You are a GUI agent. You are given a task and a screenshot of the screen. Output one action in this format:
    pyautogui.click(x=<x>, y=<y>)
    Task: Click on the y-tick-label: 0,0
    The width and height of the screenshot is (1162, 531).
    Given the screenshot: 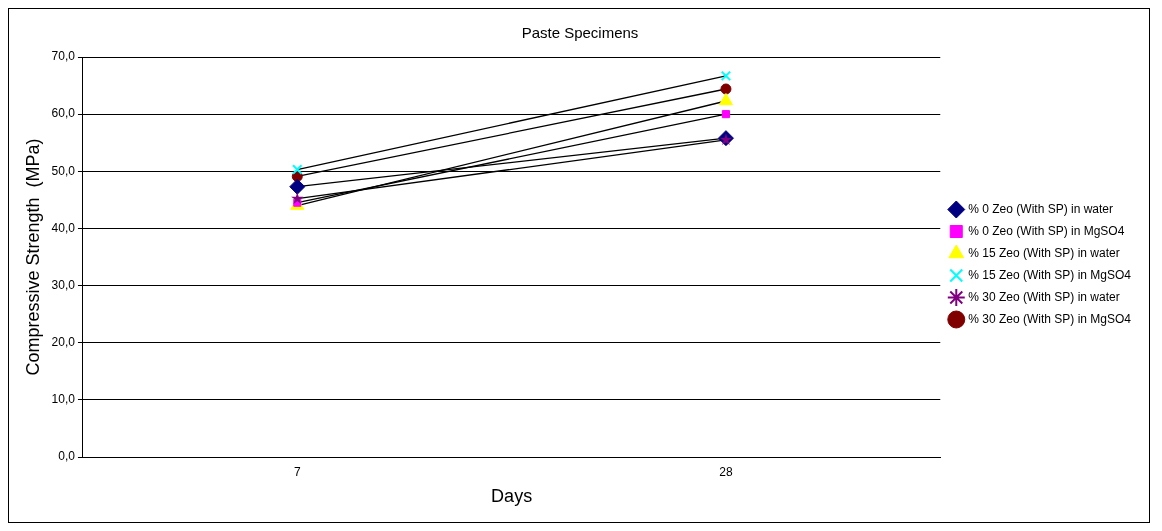 What is the action you would take?
    pyautogui.click(x=67, y=456)
    